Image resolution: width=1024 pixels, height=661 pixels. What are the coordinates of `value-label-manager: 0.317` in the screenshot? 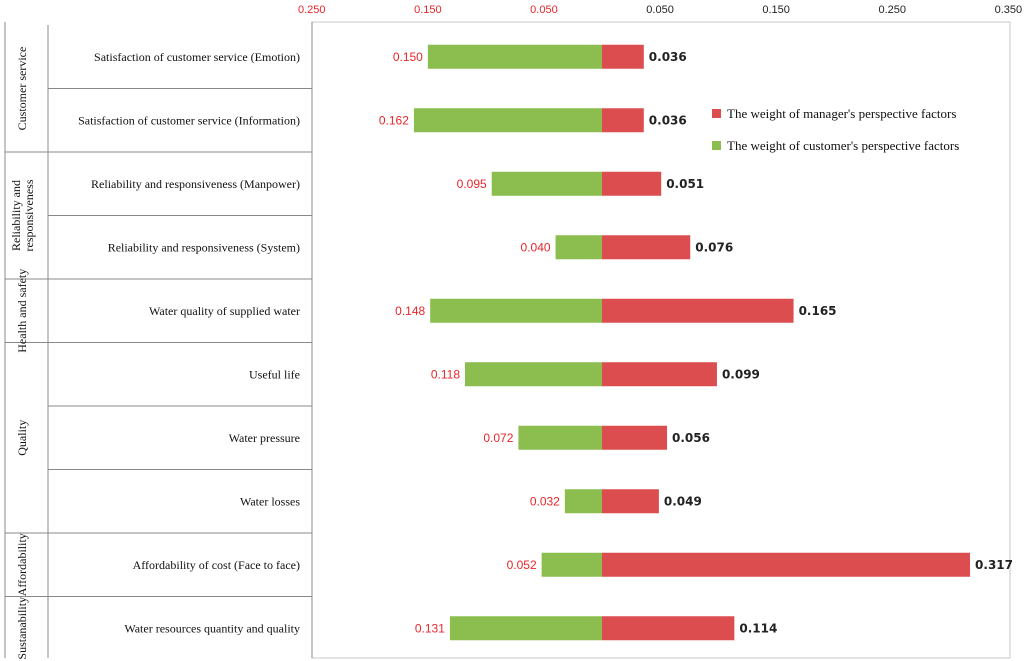 It's located at (994, 565).